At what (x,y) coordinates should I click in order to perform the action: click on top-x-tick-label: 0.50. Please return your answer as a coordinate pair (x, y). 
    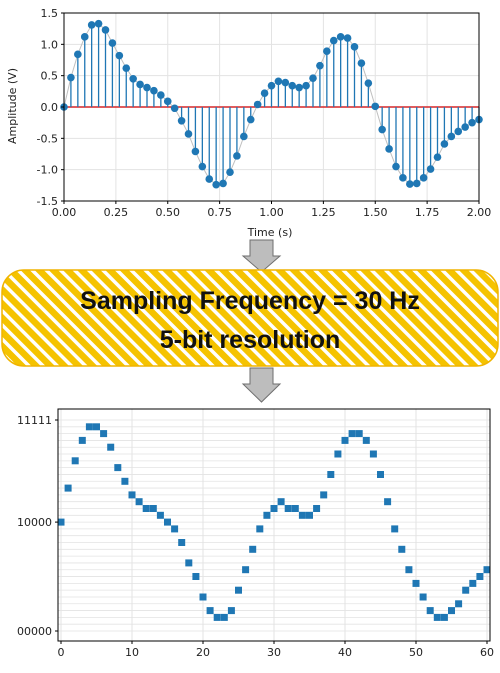
    Looking at the image, I should click on (168, 212).